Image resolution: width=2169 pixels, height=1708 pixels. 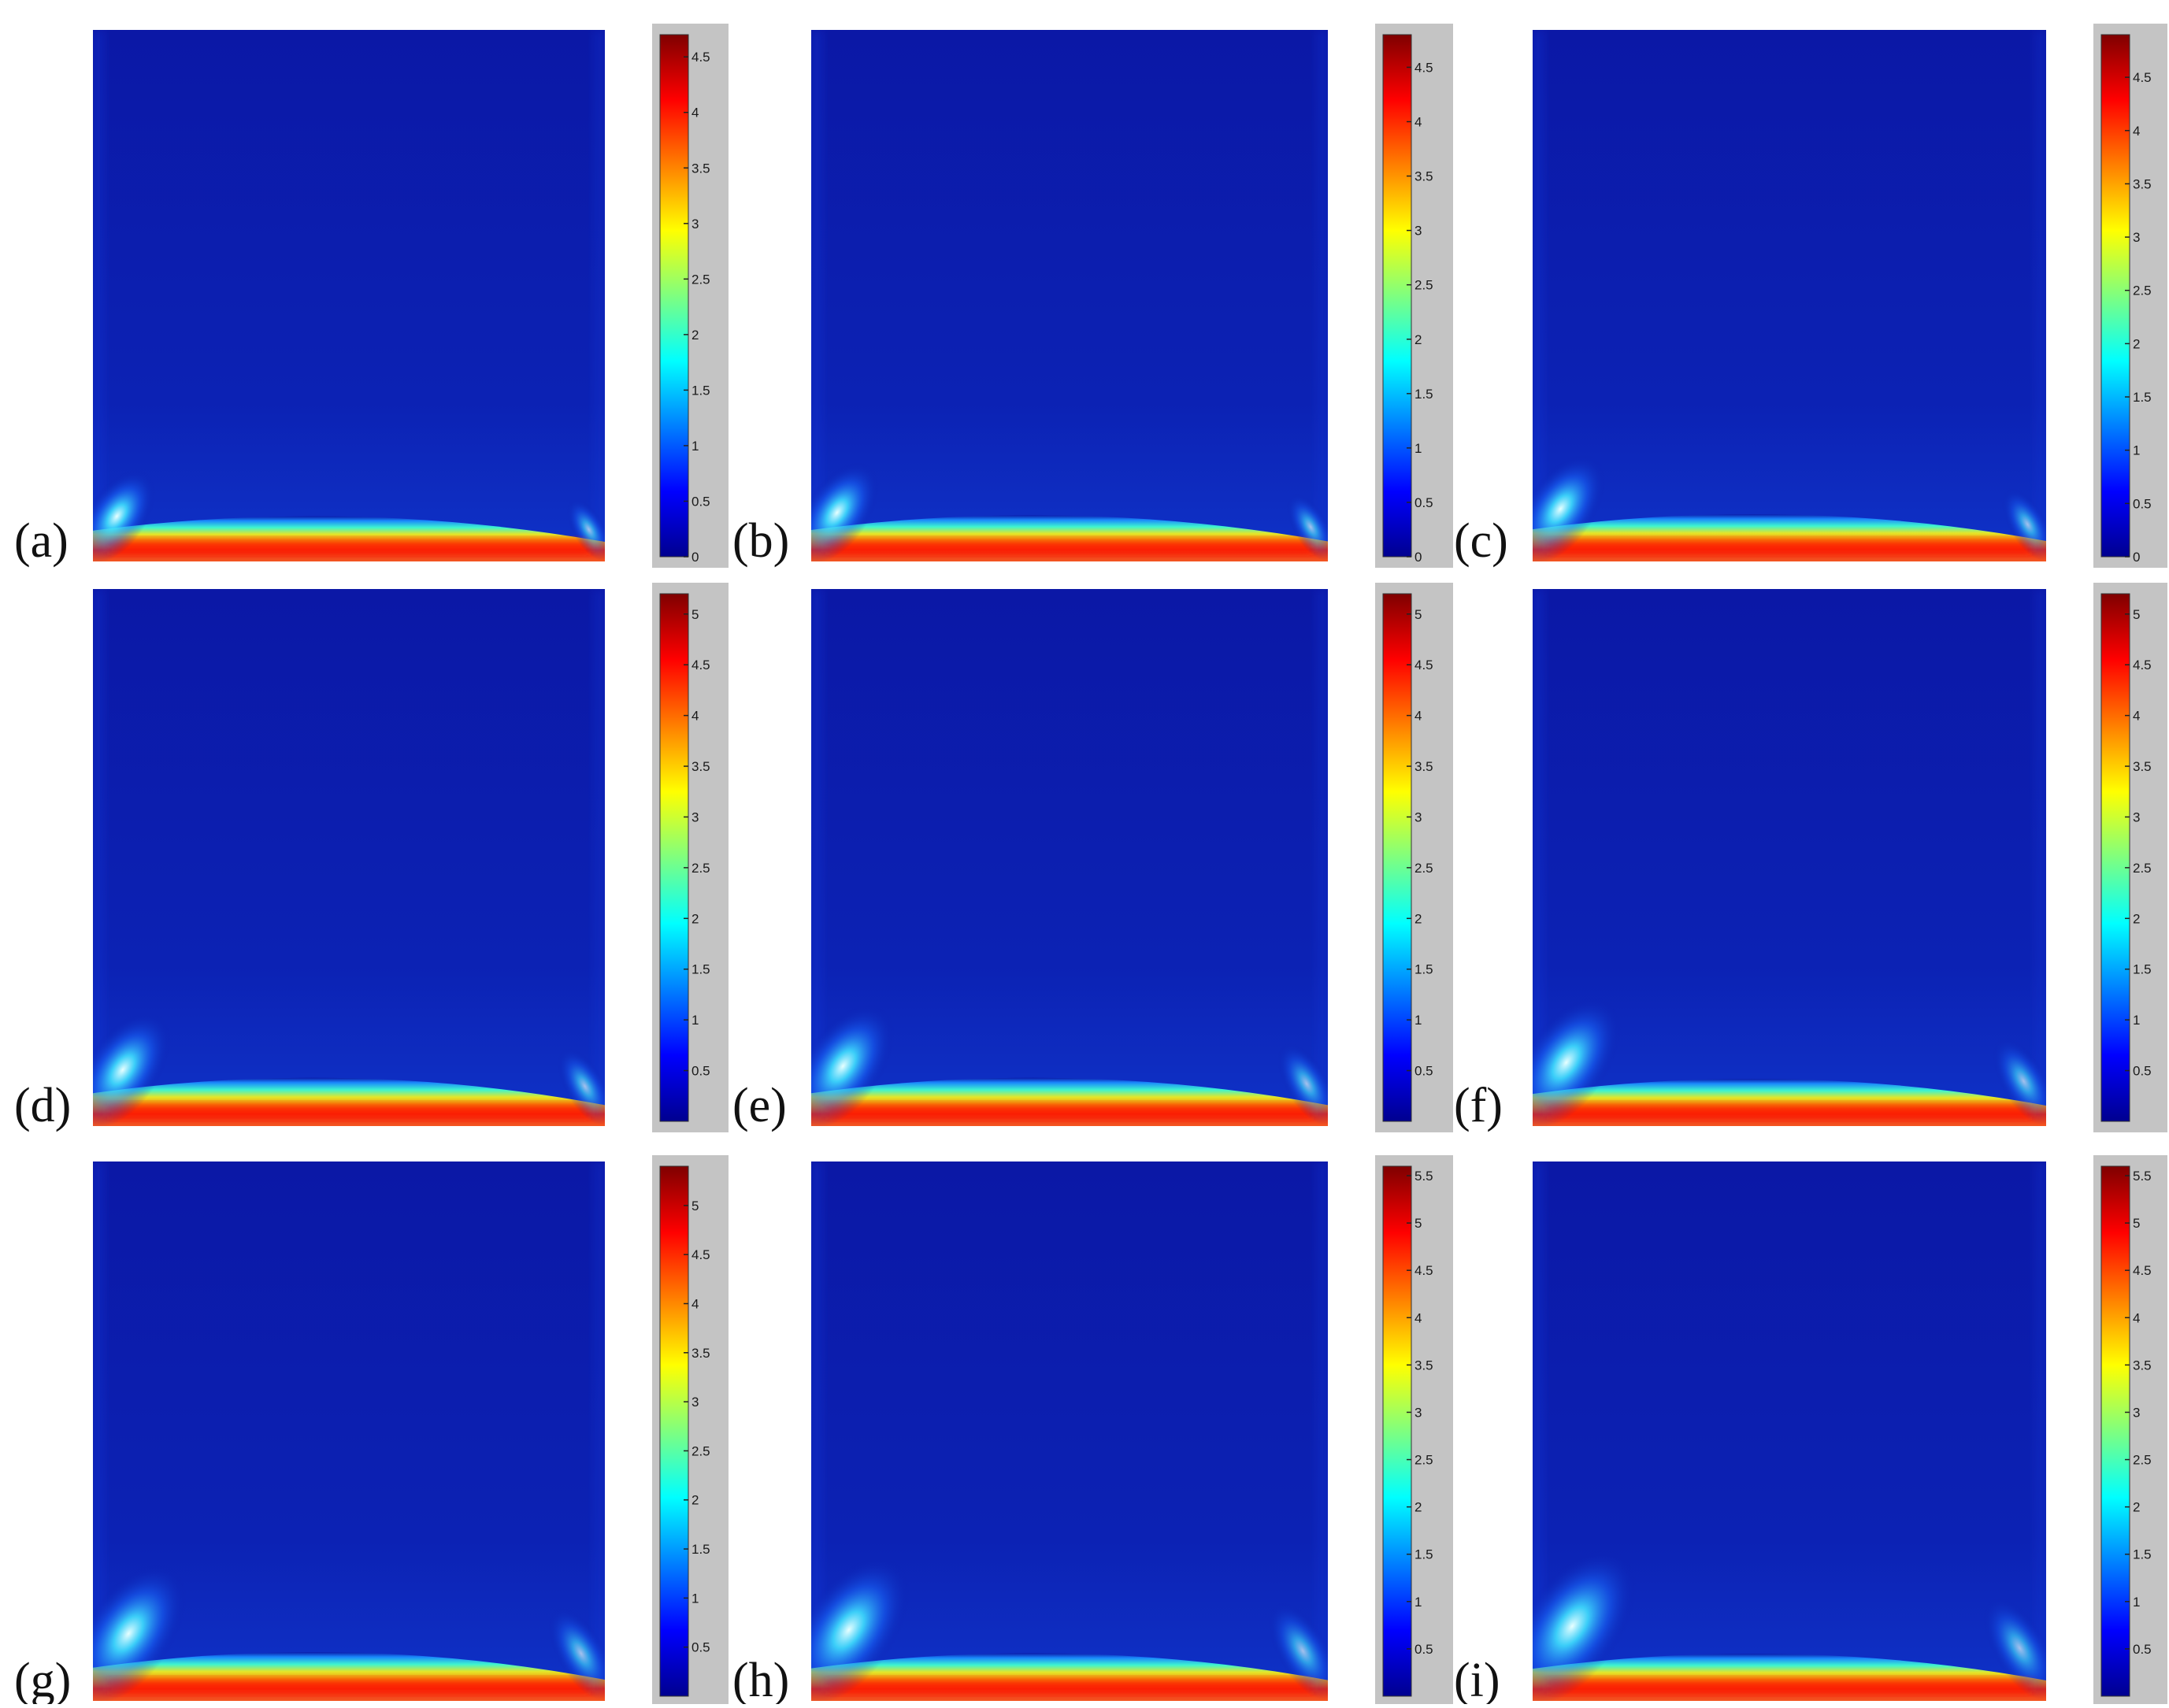 I want to click on right-wall-glow, so click(x=599, y=295).